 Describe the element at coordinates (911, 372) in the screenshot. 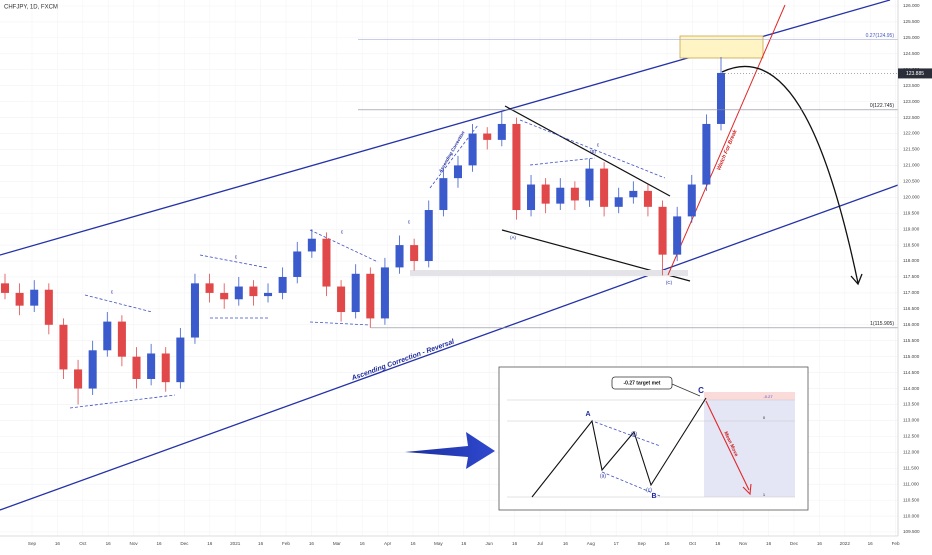

I see `y-tick-label: 114.500` at that location.